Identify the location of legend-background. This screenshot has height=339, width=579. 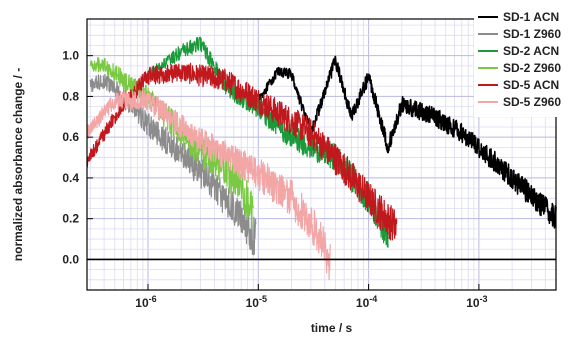
(526, 63).